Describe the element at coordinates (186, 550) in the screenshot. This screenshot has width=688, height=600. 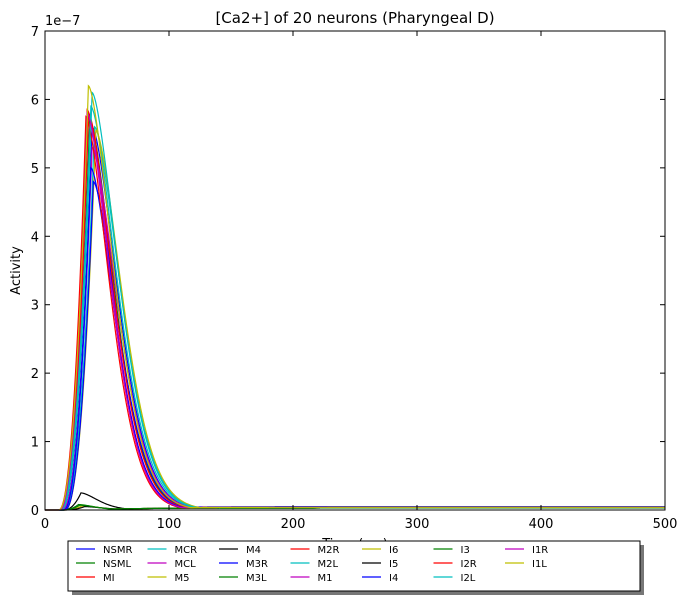
I see `legend-label-mcr: MCR` at that location.